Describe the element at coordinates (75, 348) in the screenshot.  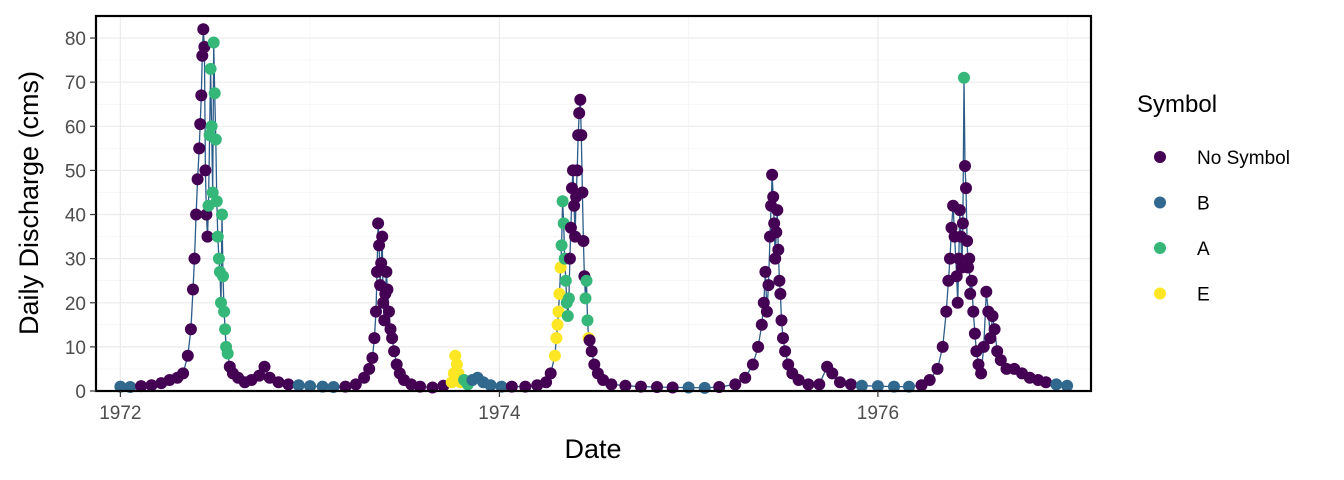
I see `y-tick-label: 10` at that location.